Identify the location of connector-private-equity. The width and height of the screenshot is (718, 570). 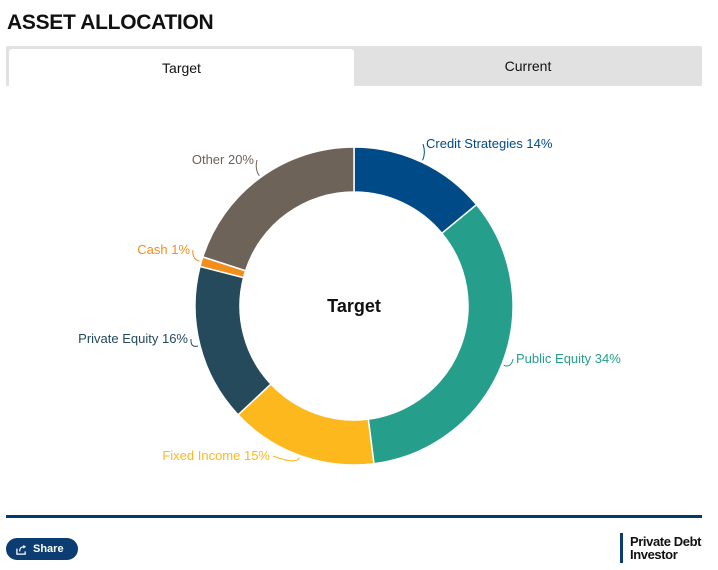
(194, 342).